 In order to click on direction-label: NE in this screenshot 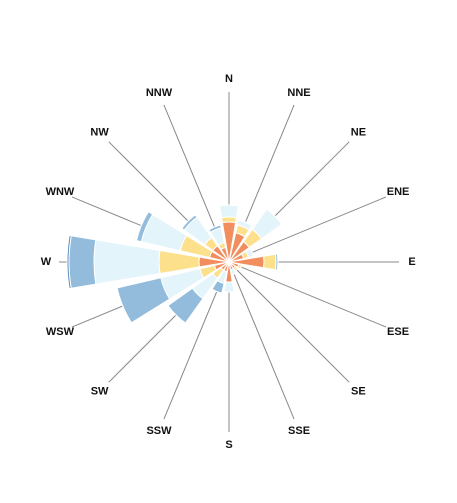, I will do `click(358, 133)`.